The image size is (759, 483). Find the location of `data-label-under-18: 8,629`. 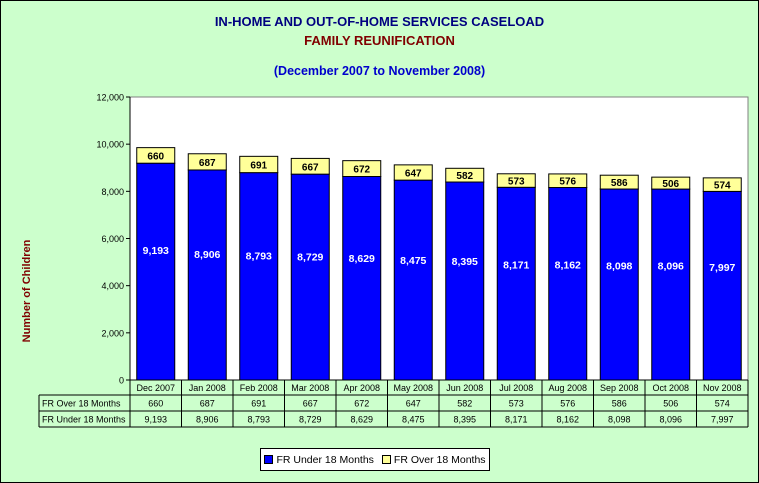

data-label-under-18: 8,629 is located at coordinates (362, 259).